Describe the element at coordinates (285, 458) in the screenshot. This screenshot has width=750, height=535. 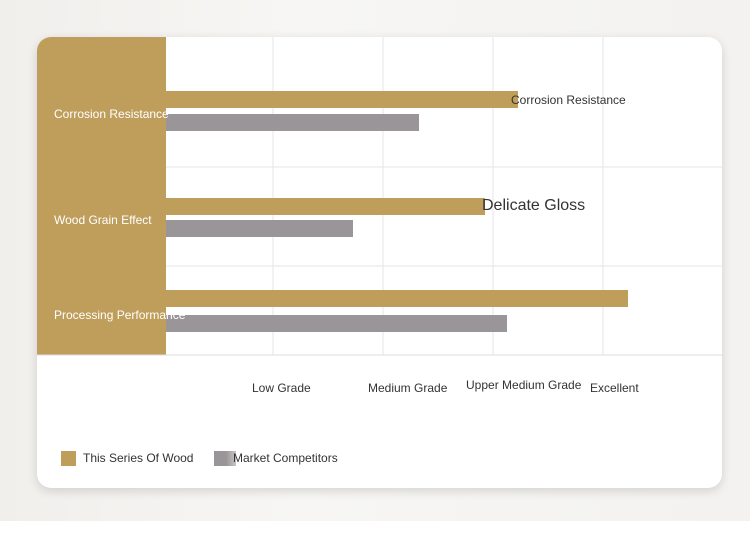
I see `legend-label-market-competitors: Market Competitors` at that location.